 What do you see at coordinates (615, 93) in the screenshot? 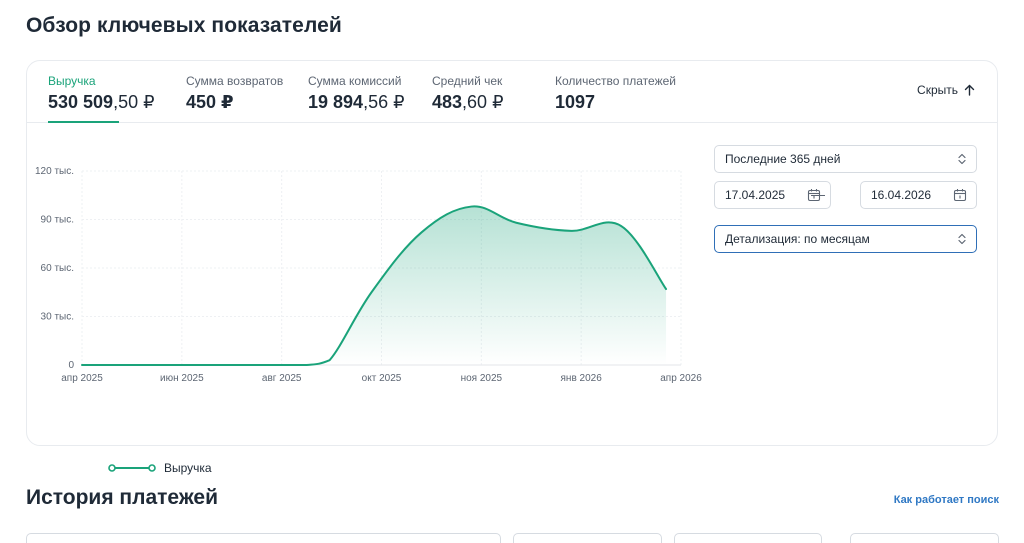
I see `tab-payments-count: Количество платежей 1097` at bounding box center [615, 93].